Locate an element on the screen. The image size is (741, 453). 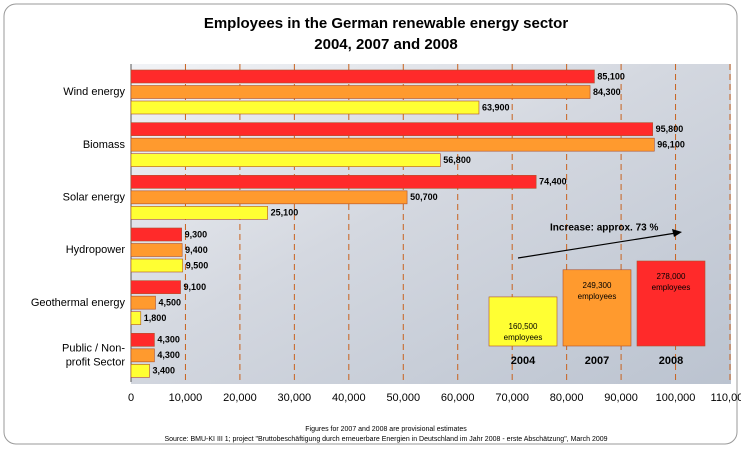
total-year: 2007 is located at coordinates (597, 361).